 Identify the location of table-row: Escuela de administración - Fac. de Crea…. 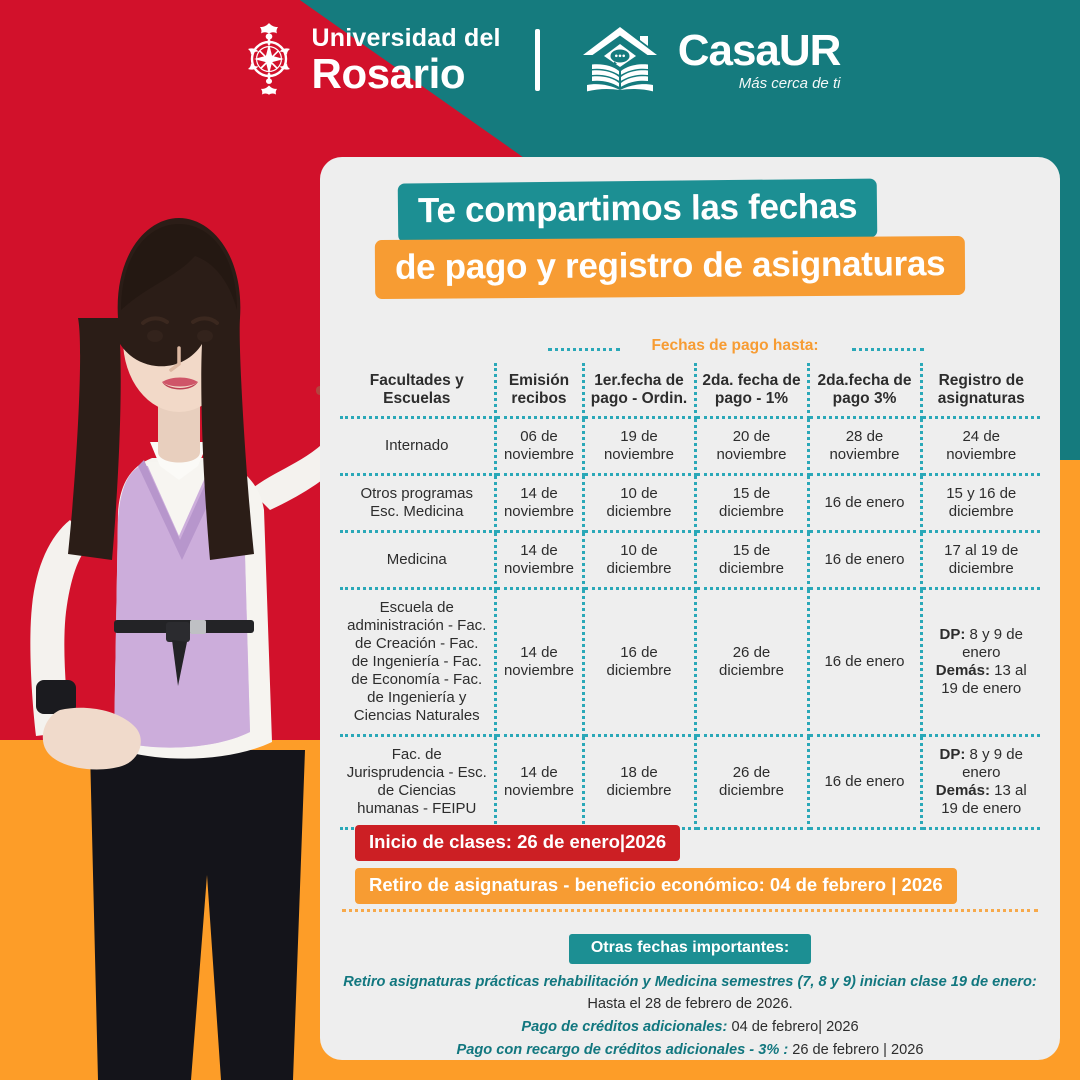
(690, 663).